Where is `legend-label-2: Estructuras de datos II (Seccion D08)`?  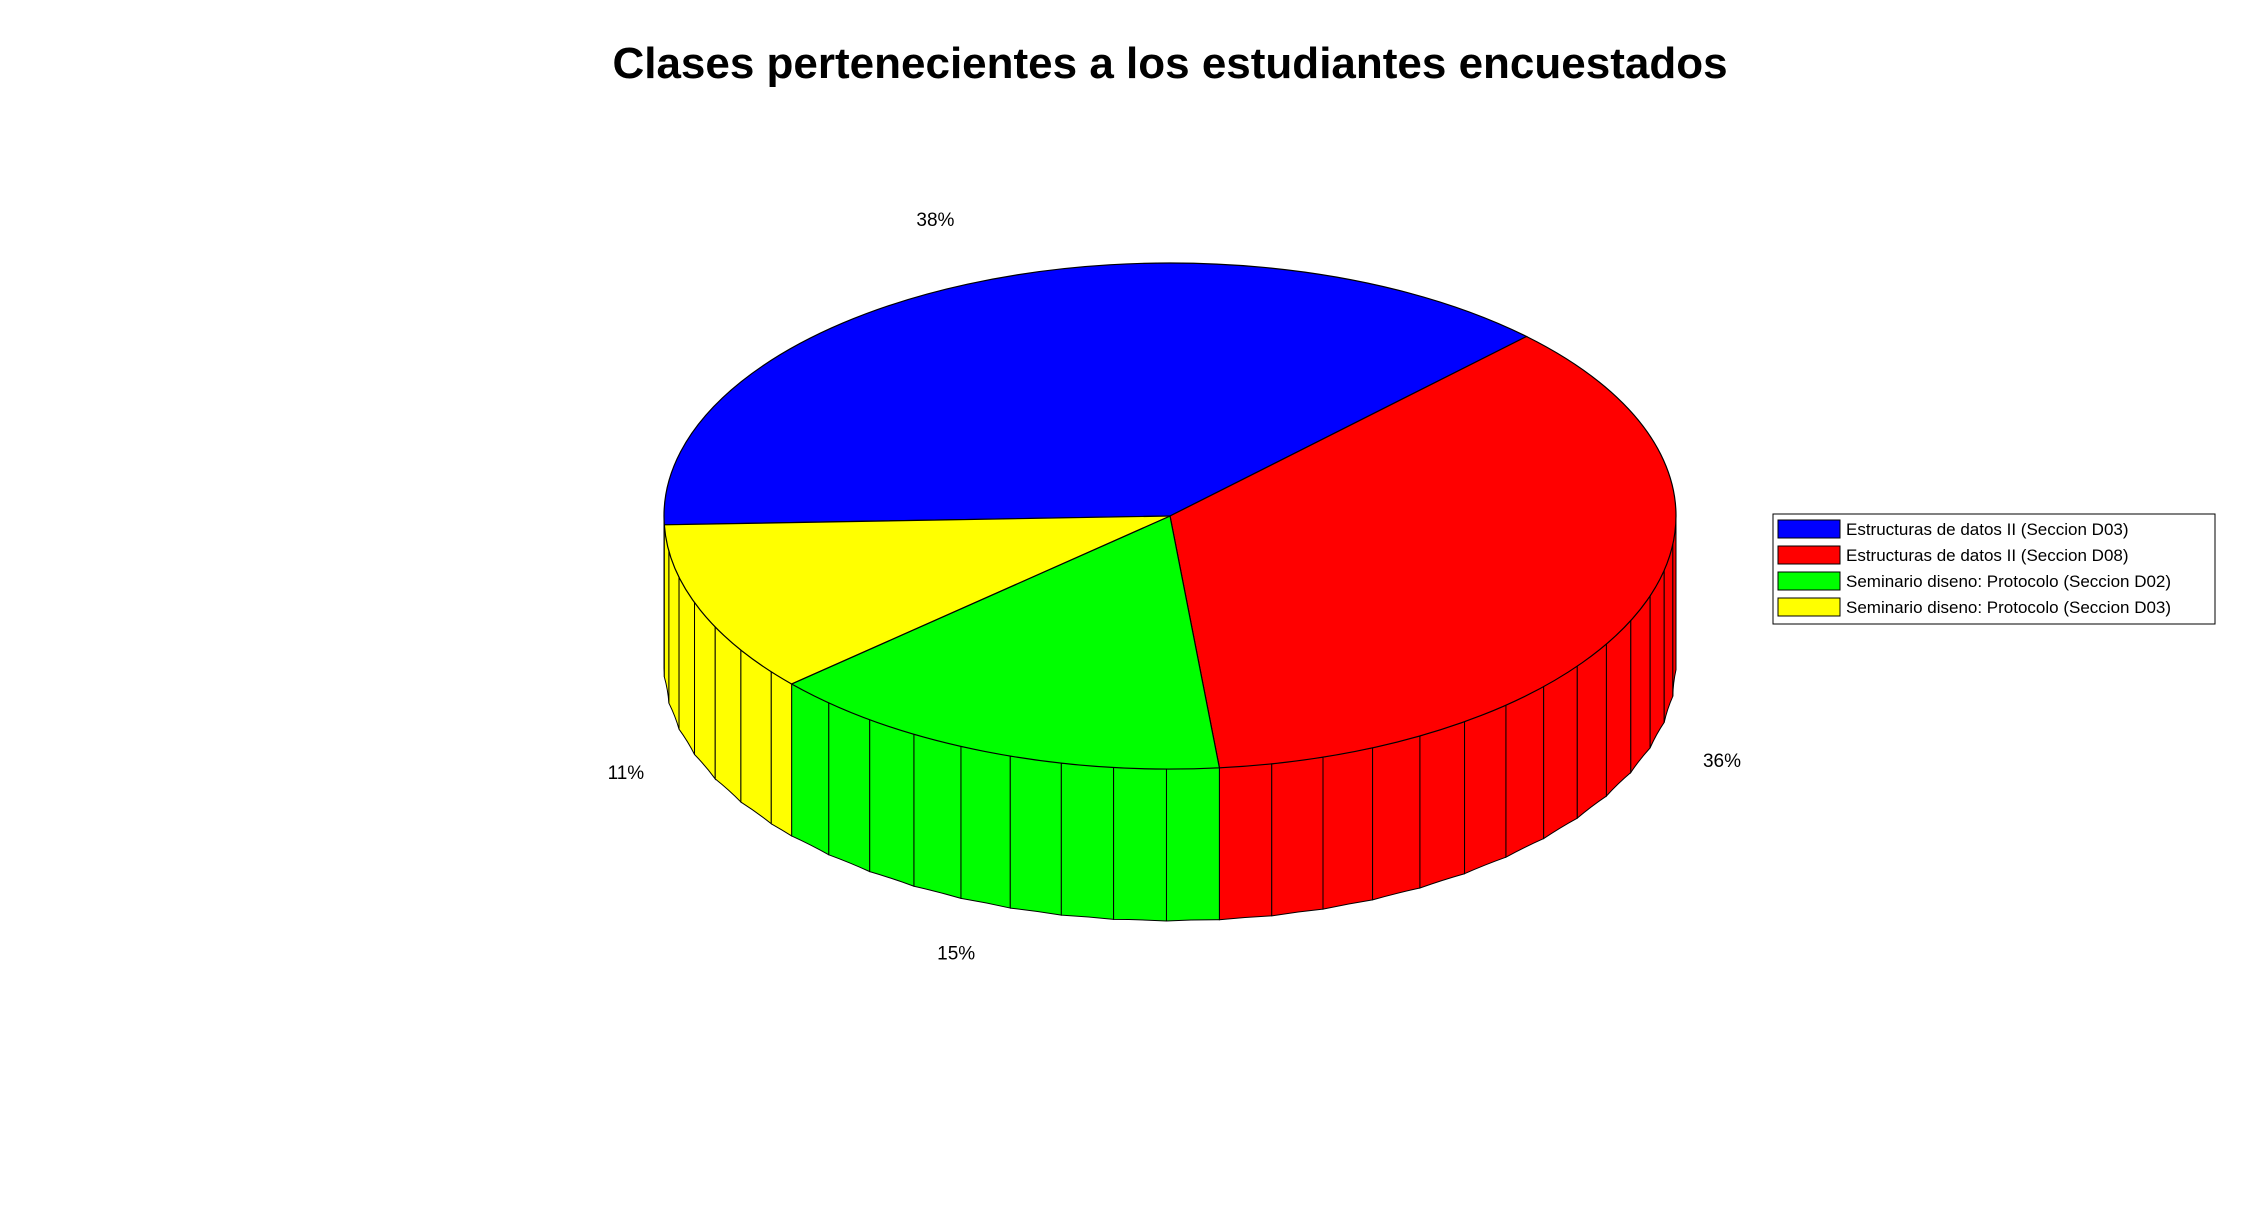
legend-label-2: Estructuras de datos II (Seccion D08) is located at coordinates (1987, 555).